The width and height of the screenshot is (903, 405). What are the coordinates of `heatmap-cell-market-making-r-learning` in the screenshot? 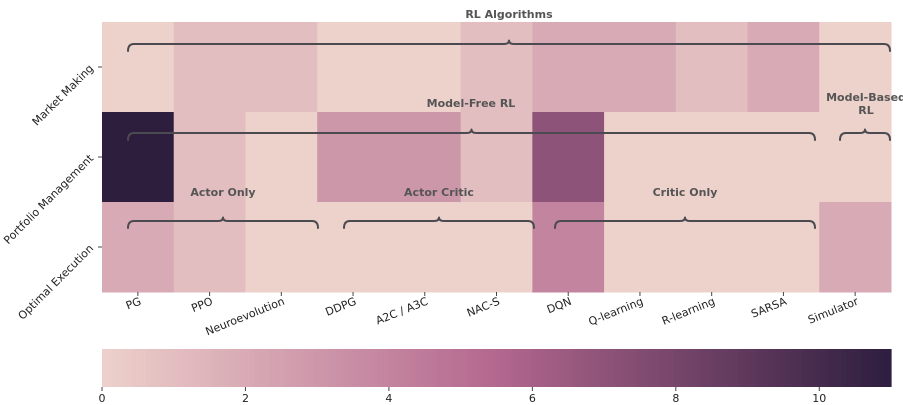 It's located at (712, 67).